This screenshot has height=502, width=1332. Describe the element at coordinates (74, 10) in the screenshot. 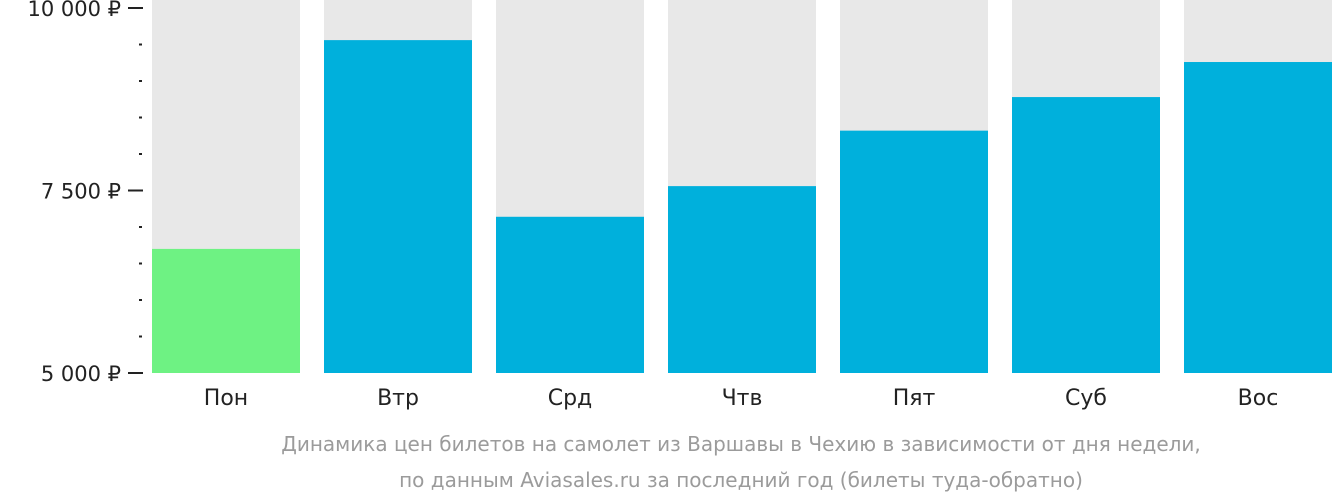

I see `y-tick-label: 10 000 ₽` at that location.